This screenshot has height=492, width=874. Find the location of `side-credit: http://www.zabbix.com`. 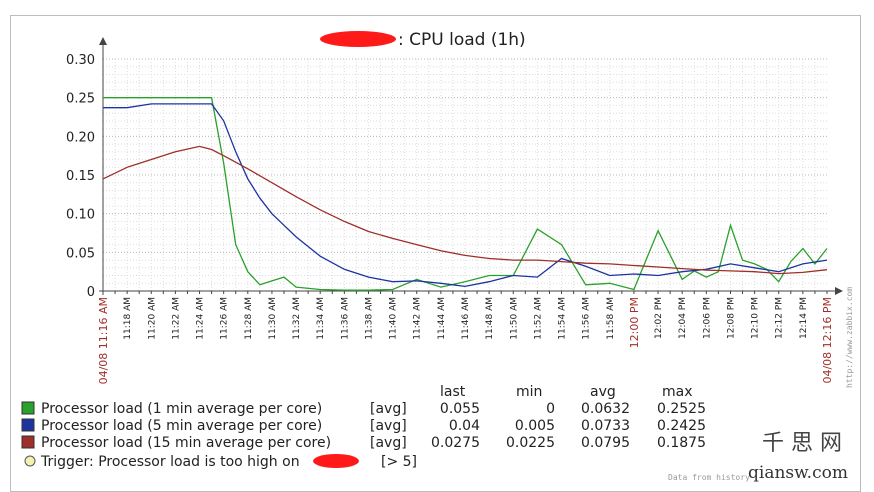

side-credit: http://www.zabbix.com is located at coordinates (849, 337).